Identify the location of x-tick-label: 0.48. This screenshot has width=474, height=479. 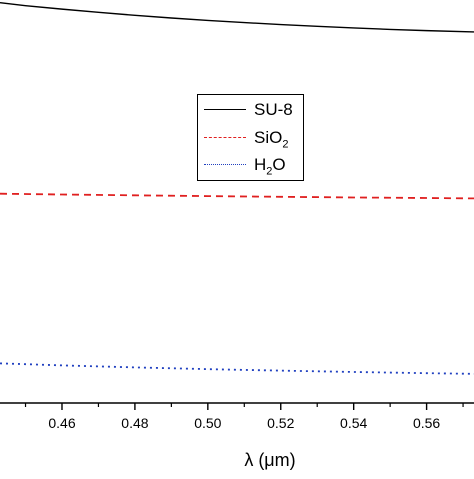
(134, 423).